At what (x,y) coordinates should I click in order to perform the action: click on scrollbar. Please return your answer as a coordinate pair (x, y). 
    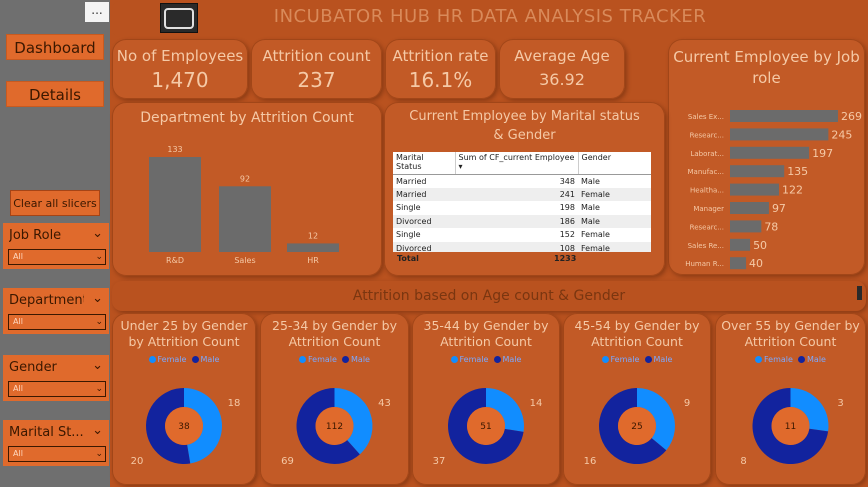
    Looking at the image, I should click on (859, 293).